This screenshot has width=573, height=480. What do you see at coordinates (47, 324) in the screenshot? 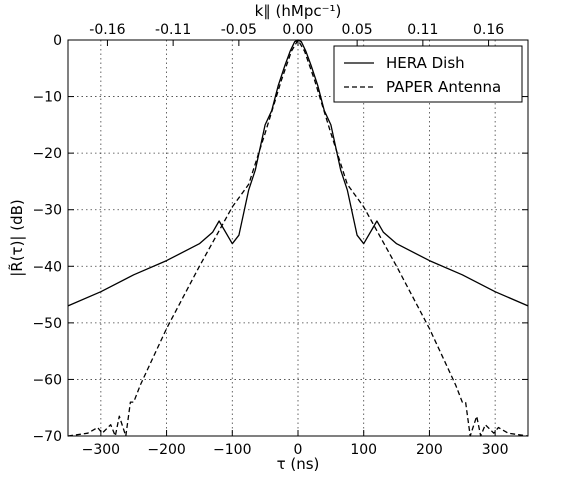
I see `y-tick-label: −50` at bounding box center [47, 324].